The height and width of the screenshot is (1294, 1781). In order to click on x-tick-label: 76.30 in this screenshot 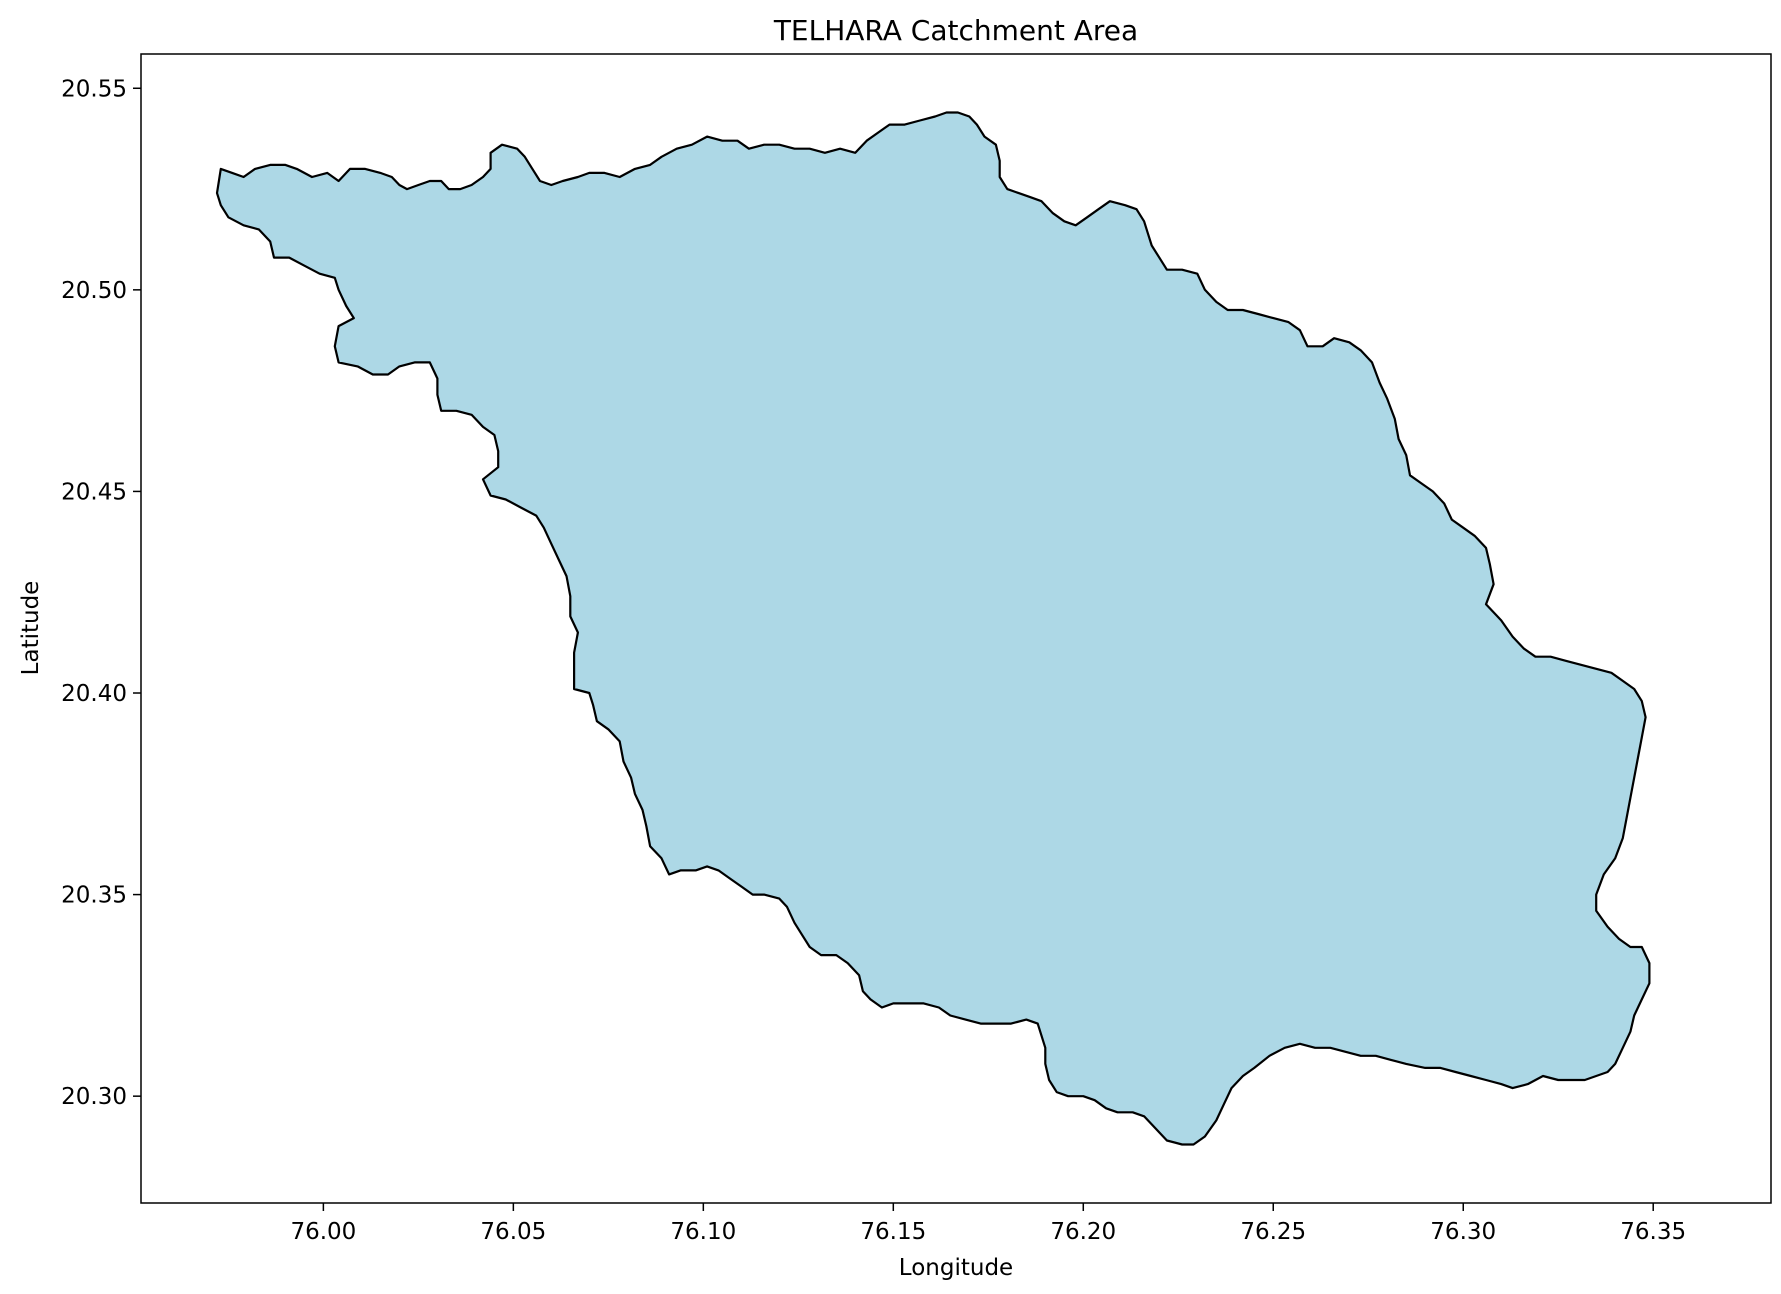, I will do `click(1463, 1232)`.